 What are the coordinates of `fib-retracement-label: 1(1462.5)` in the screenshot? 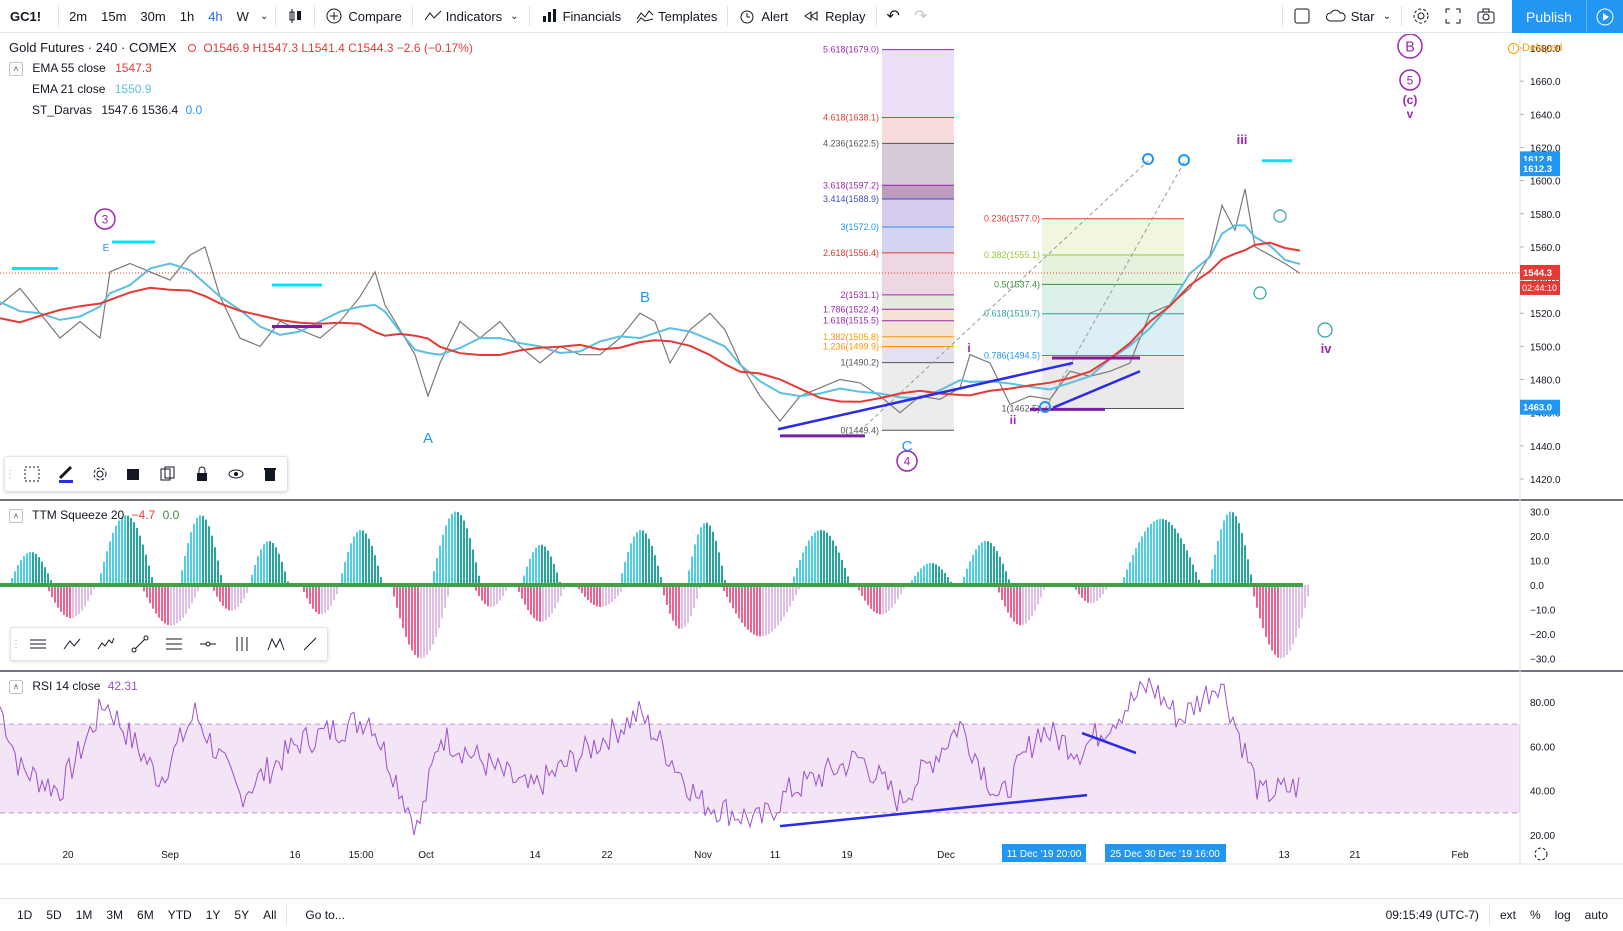 It's located at (1020, 409).